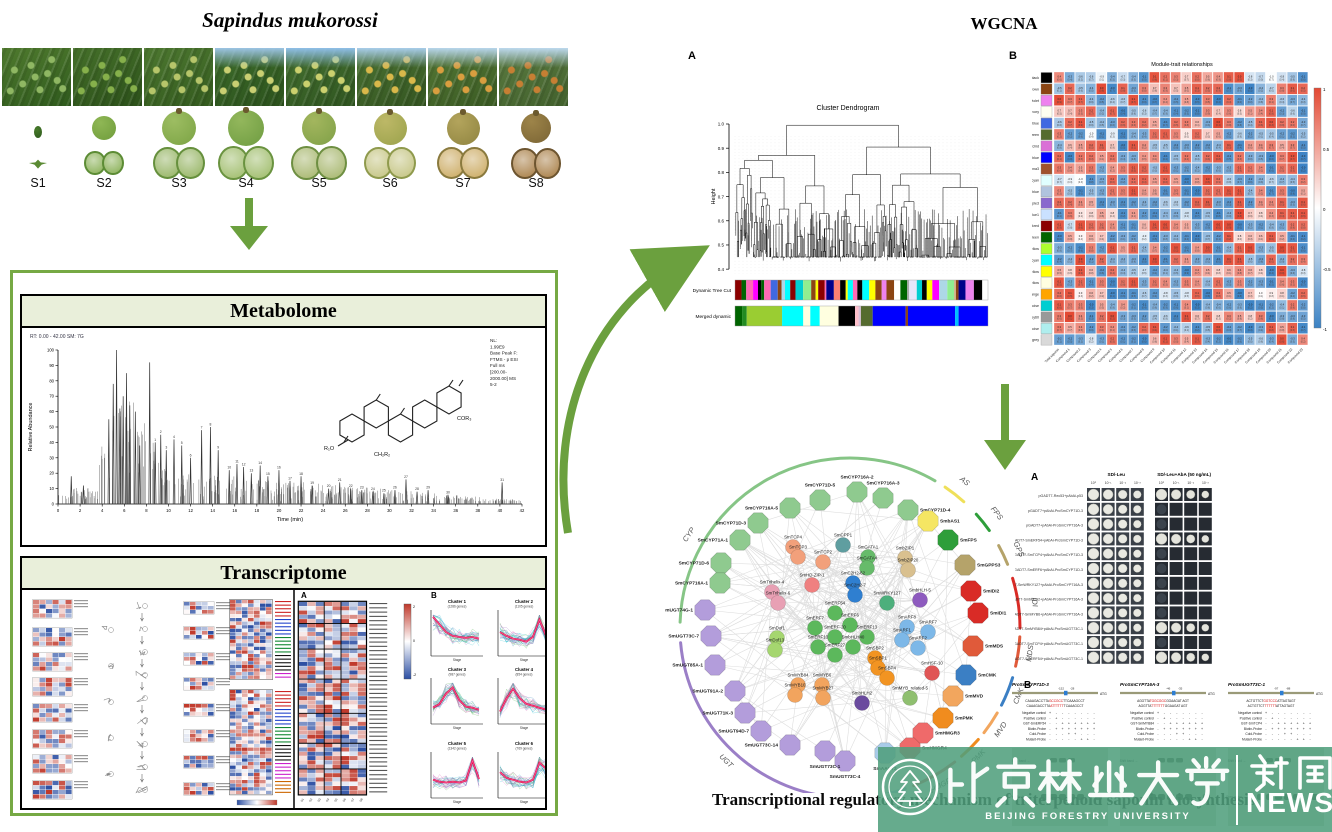  Describe the element at coordinates (1182, 65) in the screenshot. I see `svg-text: Module-trait relationships` at that location.